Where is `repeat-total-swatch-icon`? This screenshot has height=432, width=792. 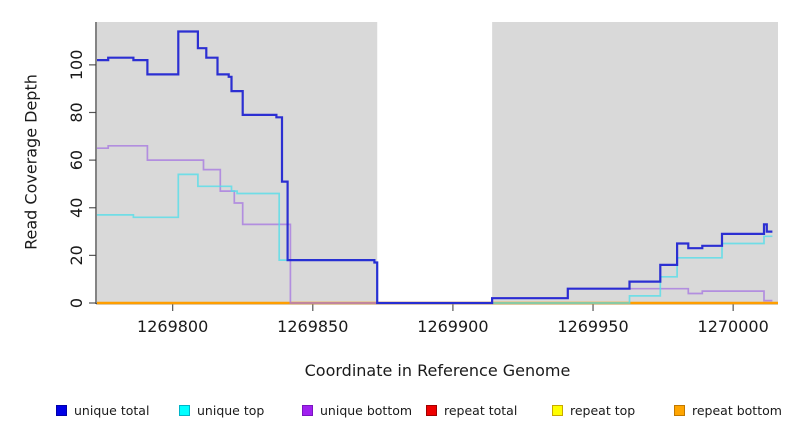
repeat-total-swatch-icon is located at coordinates (431, 410).